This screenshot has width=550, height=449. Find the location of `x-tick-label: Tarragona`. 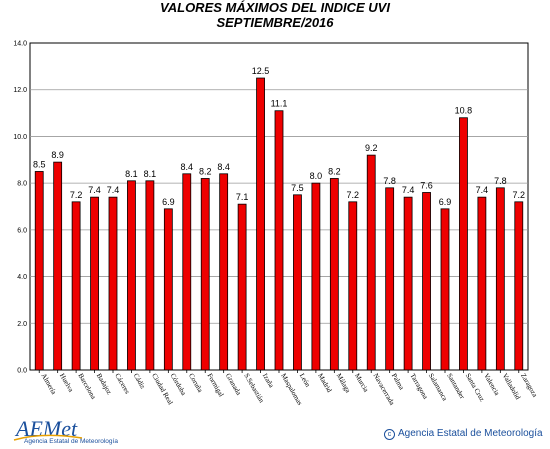

x-tick-label: Tarragona is located at coordinates (419, 386).